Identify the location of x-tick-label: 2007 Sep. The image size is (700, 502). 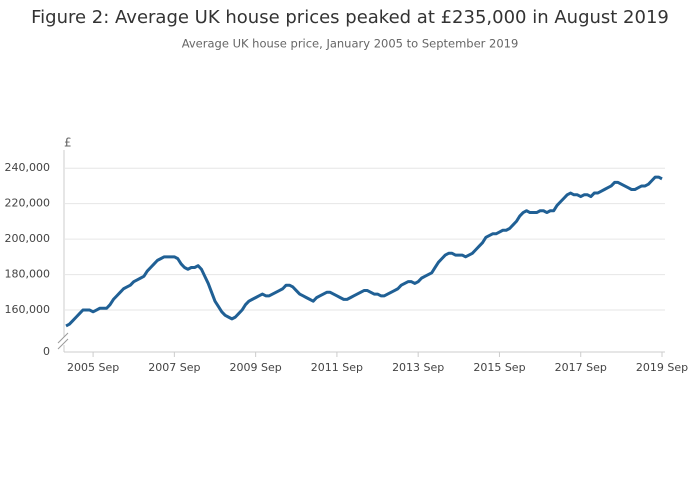
(174, 367).